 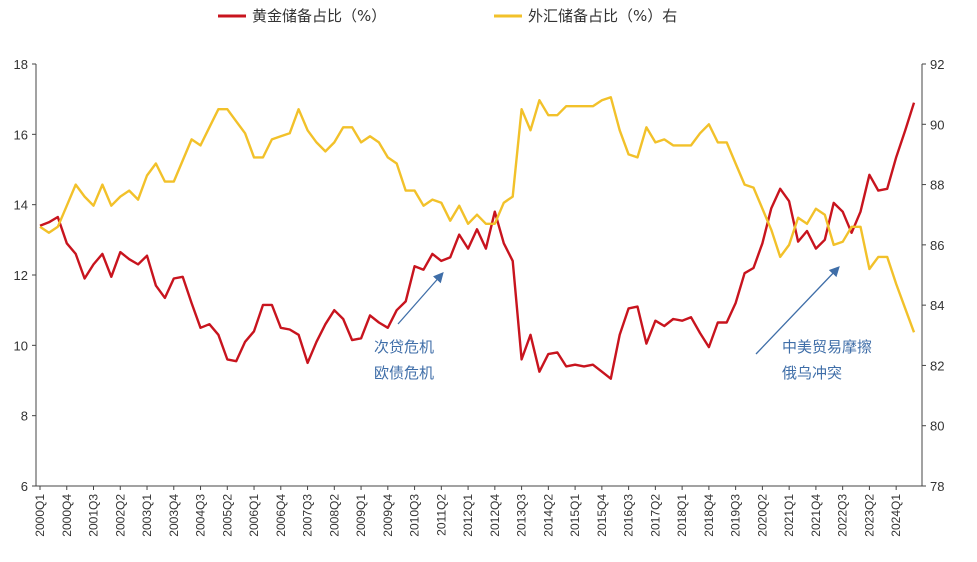 I want to click on x-tick-label: 2003Q1, so click(x=147, y=515).